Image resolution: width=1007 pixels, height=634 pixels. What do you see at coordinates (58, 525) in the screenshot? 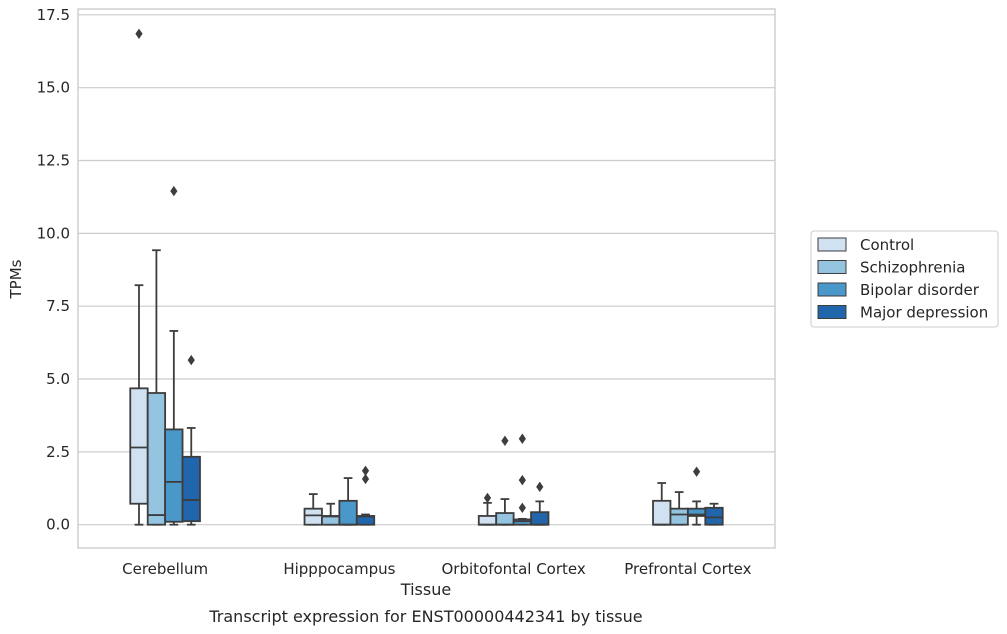
I see `y-tick-label: 0.0` at bounding box center [58, 525].